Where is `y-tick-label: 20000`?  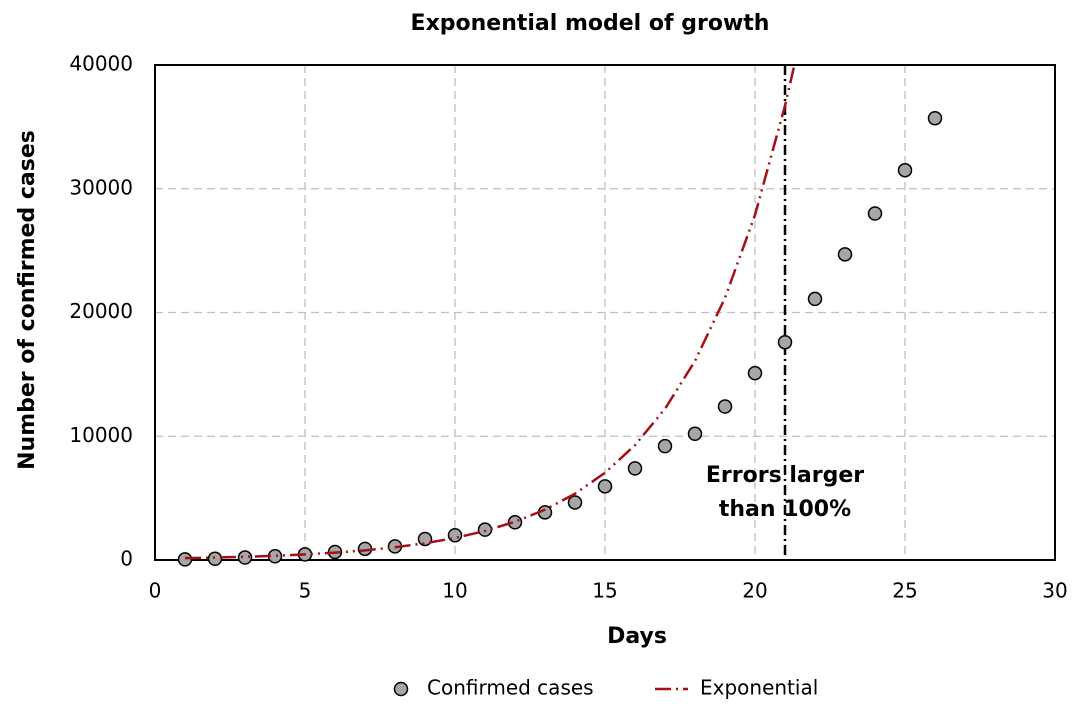 y-tick-label: 20000 is located at coordinates (101, 311).